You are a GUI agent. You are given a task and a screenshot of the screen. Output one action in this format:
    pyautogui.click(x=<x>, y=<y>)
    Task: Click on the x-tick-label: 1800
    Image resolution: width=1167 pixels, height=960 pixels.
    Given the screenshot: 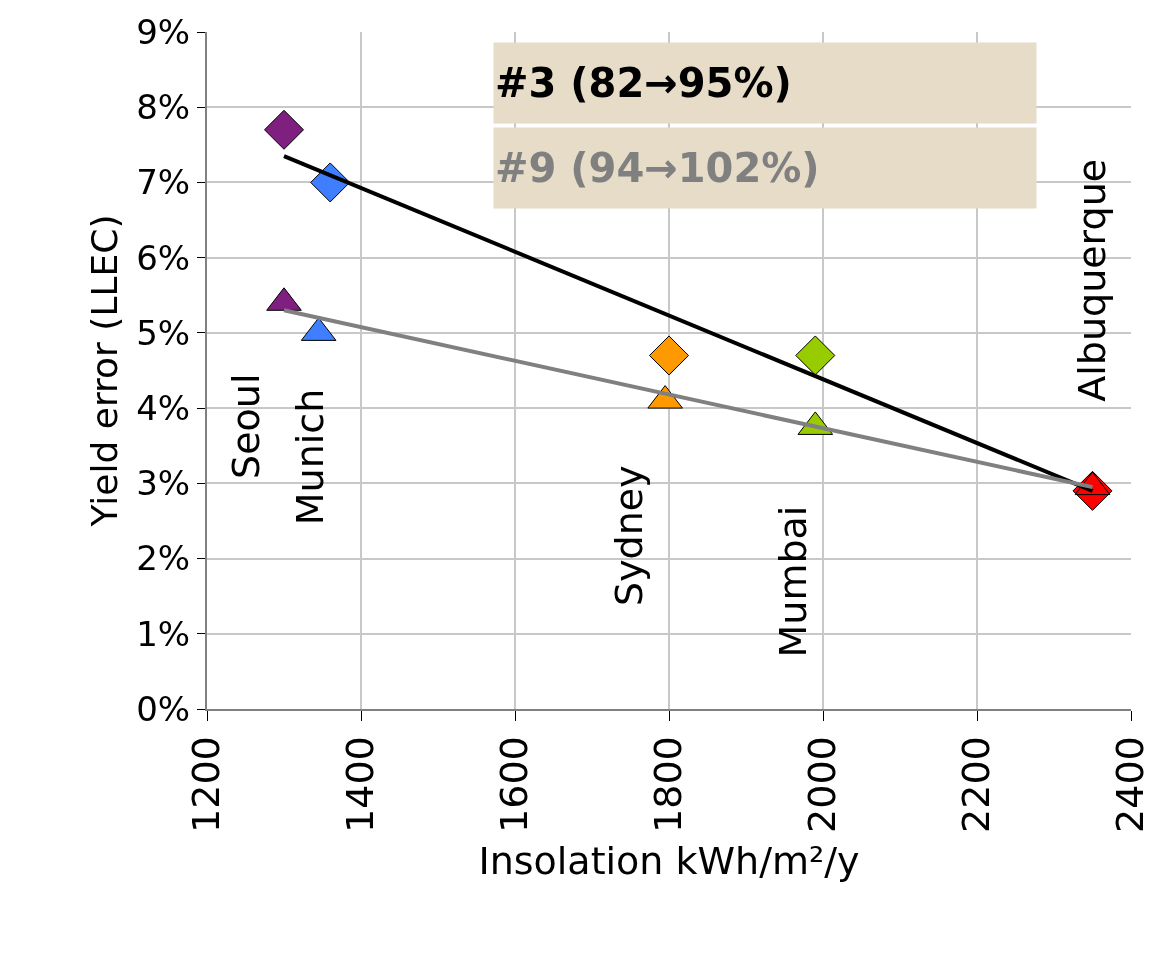 What is the action you would take?
    pyautogui.click(x=668, y=784)
    